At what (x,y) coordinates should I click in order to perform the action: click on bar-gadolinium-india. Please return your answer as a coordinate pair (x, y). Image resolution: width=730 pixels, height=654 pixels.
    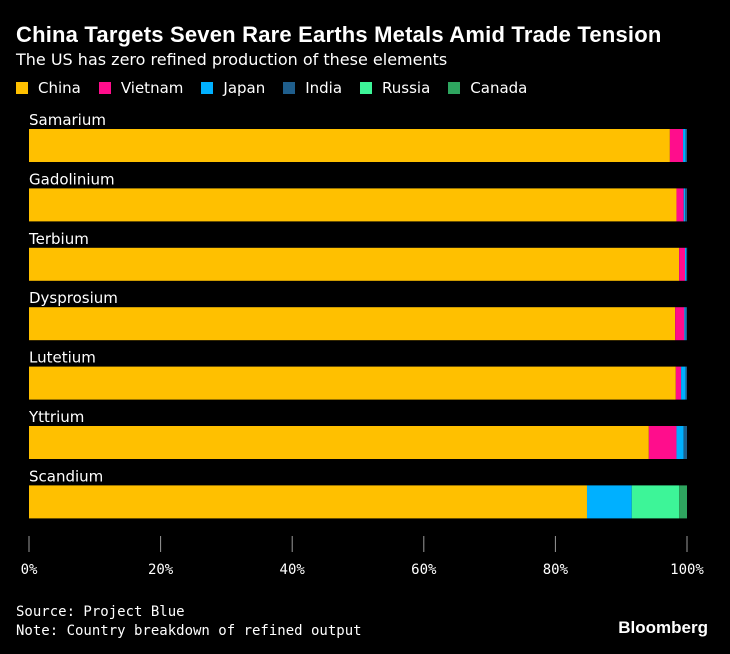
    Looking at the image, I should click on (686, 205).